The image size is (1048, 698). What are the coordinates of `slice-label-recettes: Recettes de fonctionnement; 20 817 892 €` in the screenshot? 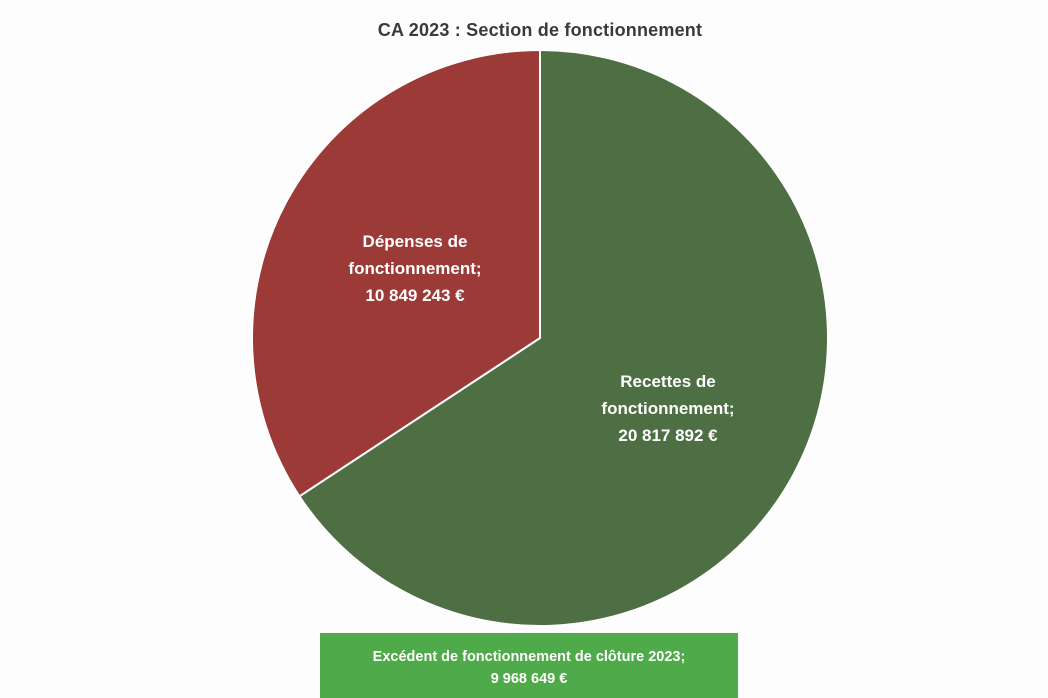 It's located at (668, 408).